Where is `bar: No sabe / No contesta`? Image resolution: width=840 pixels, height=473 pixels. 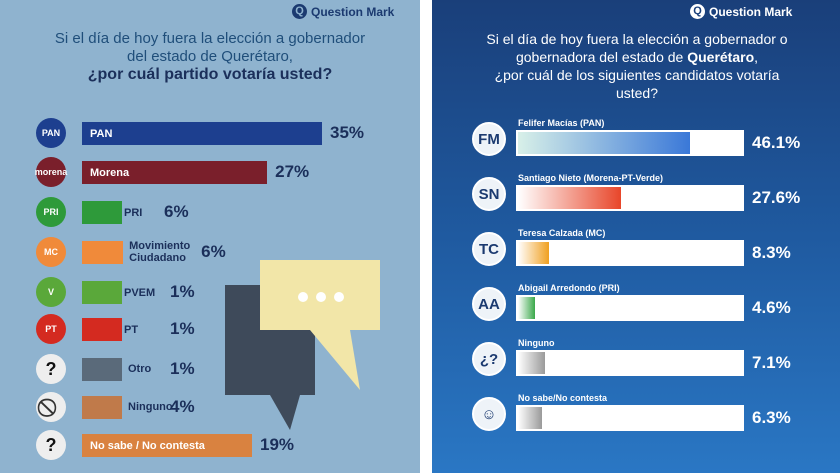 bar: No sabe / No contesta is located at coordinates (167, 445).